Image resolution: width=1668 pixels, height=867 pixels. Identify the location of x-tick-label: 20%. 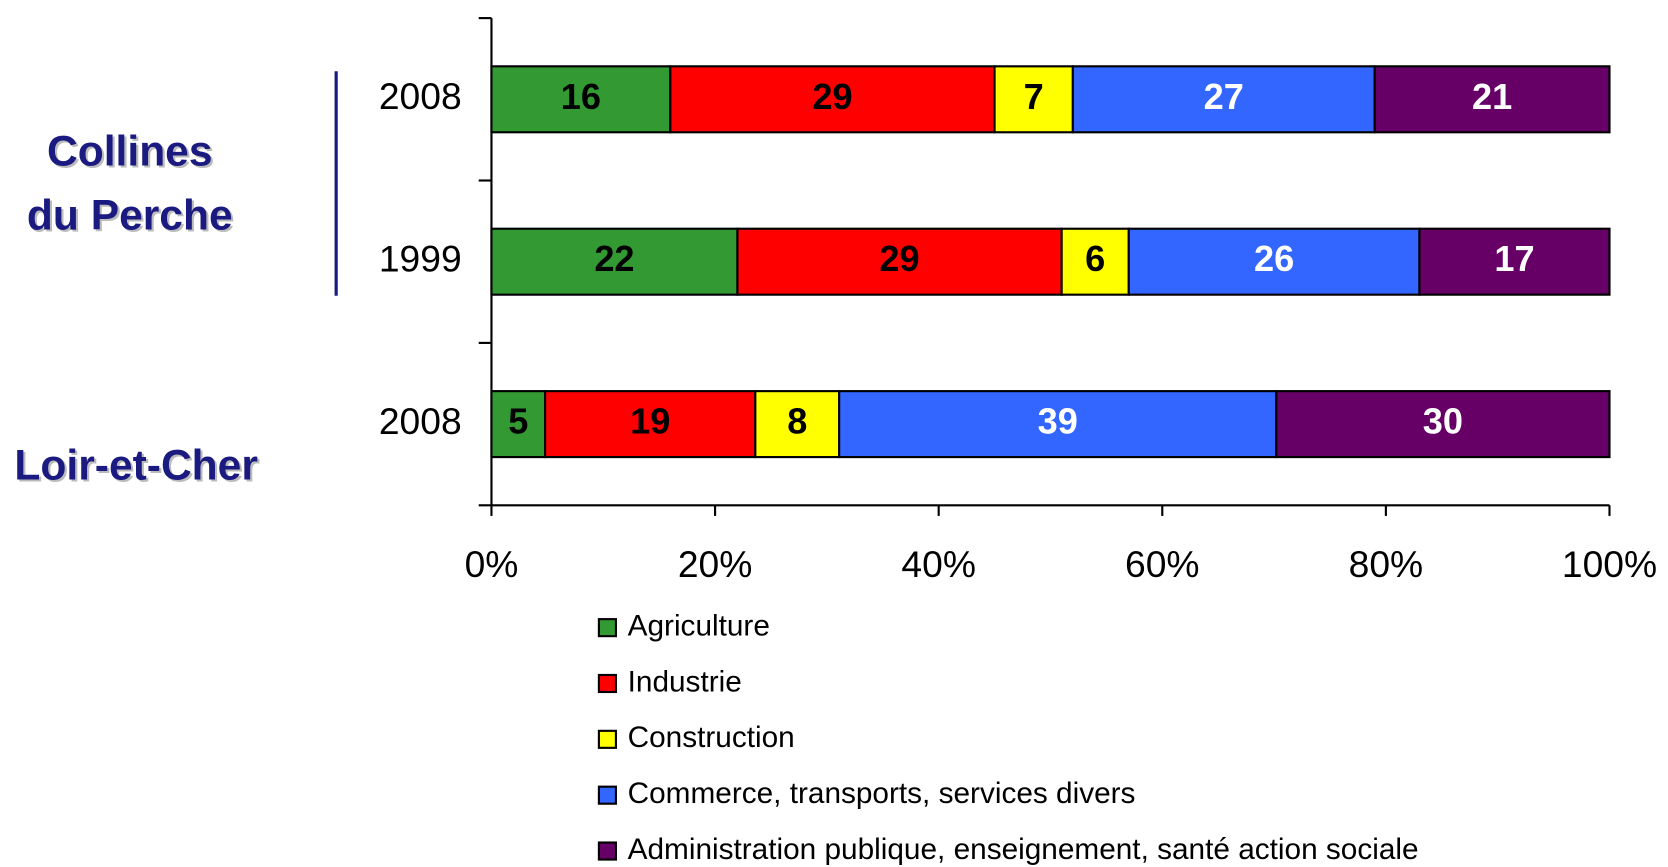
(715, 564).